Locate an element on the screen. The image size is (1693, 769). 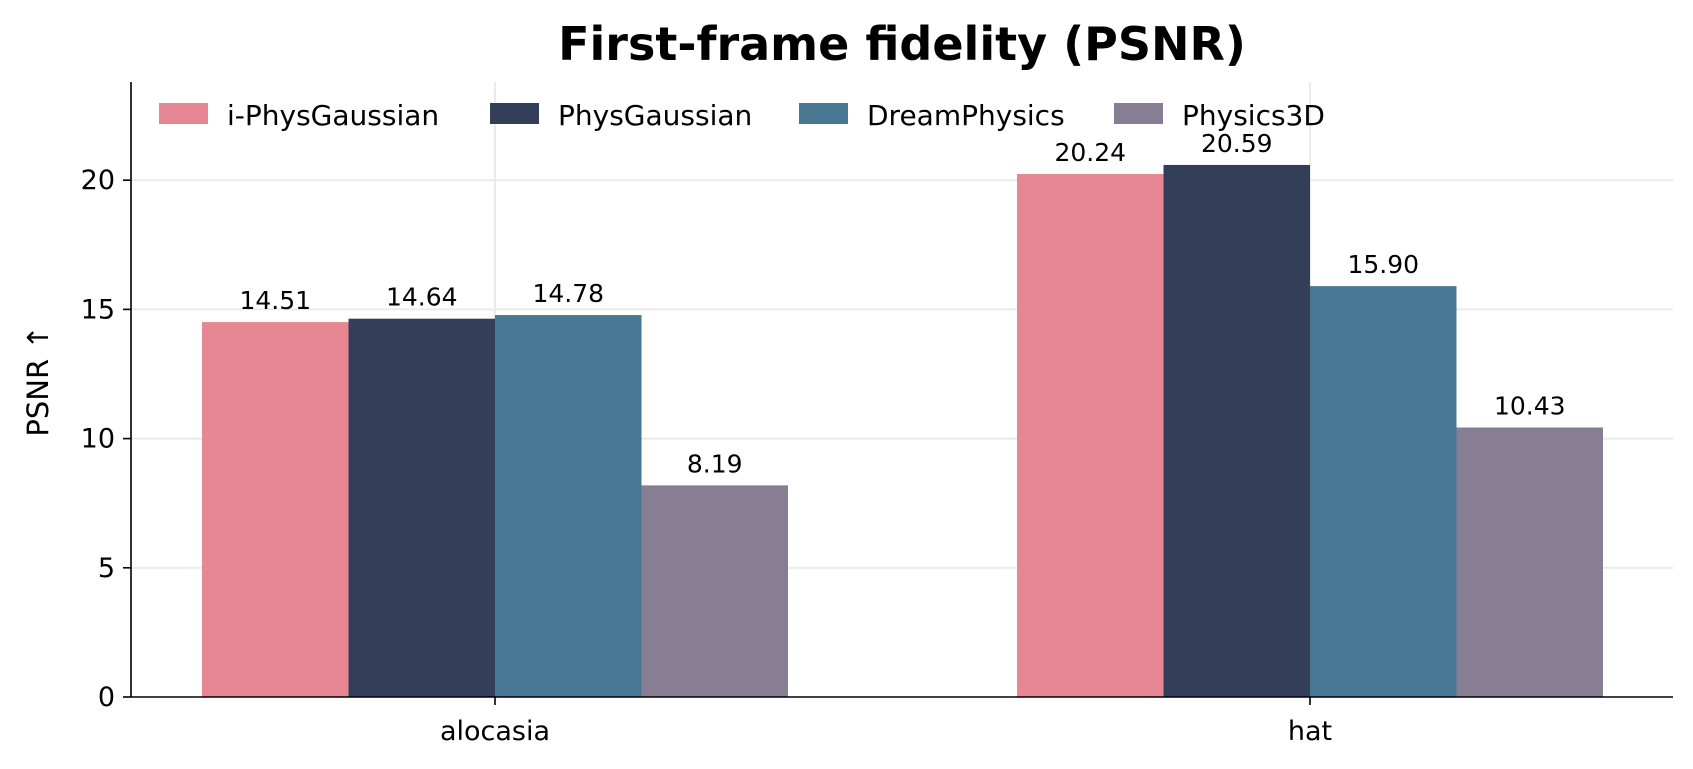
bar-i-physgaussian-alocasia is located at coordinates (275, 509).